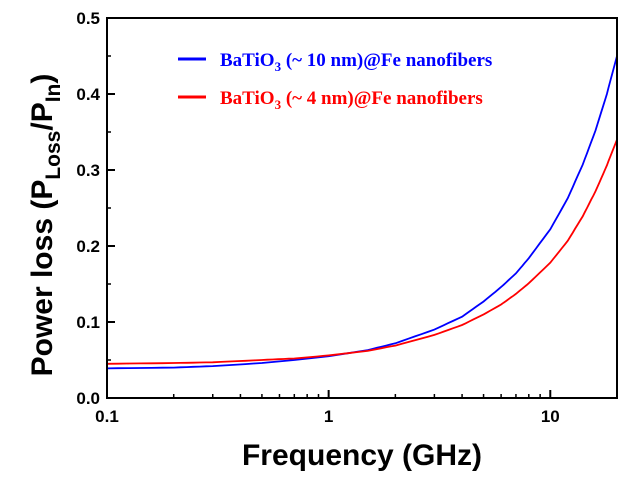  What do you see at coordinates (88, 246) in the screenshot?
I see `y-tick-label: 0.2` at bounding box center [88, 246].